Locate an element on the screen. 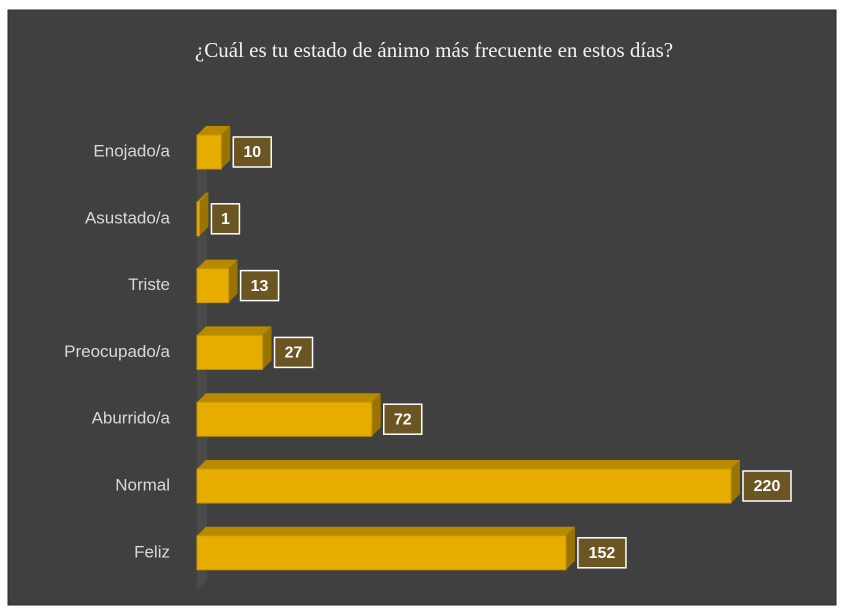  category-label: Asustado/a is located at coordinates (128, 217).